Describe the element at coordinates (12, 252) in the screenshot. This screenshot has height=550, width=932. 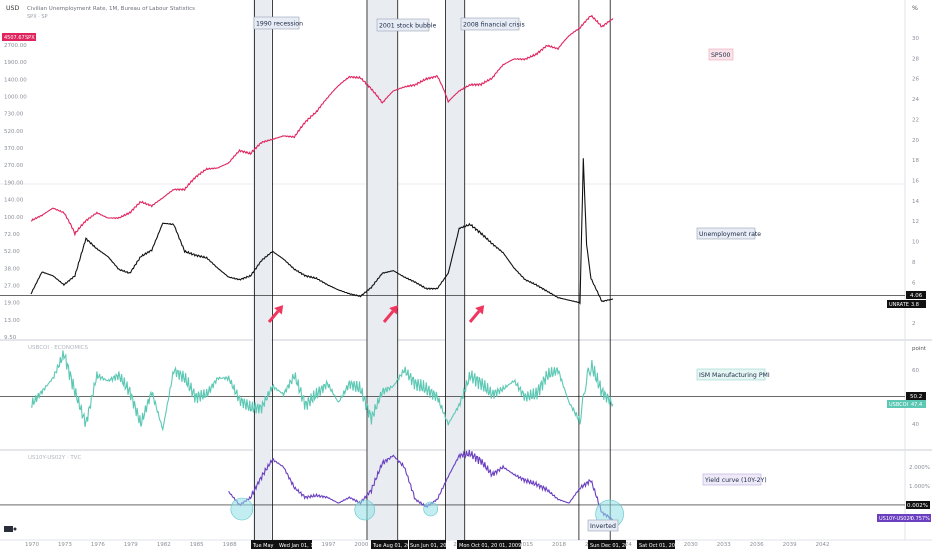
I see `left-tick-label: 52.00` at that location.